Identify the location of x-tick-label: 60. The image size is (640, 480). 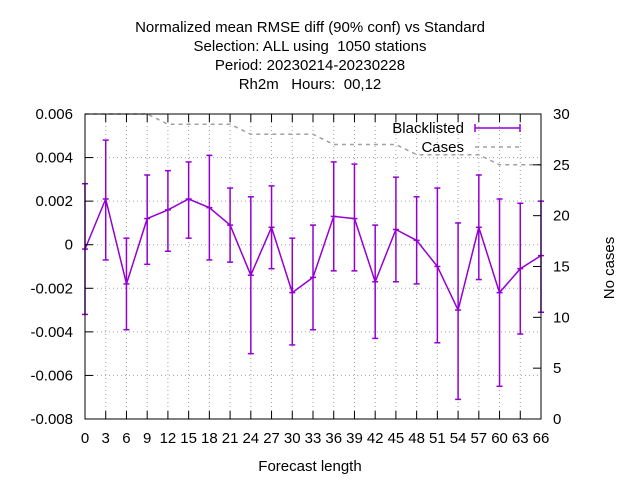
(499, 438).